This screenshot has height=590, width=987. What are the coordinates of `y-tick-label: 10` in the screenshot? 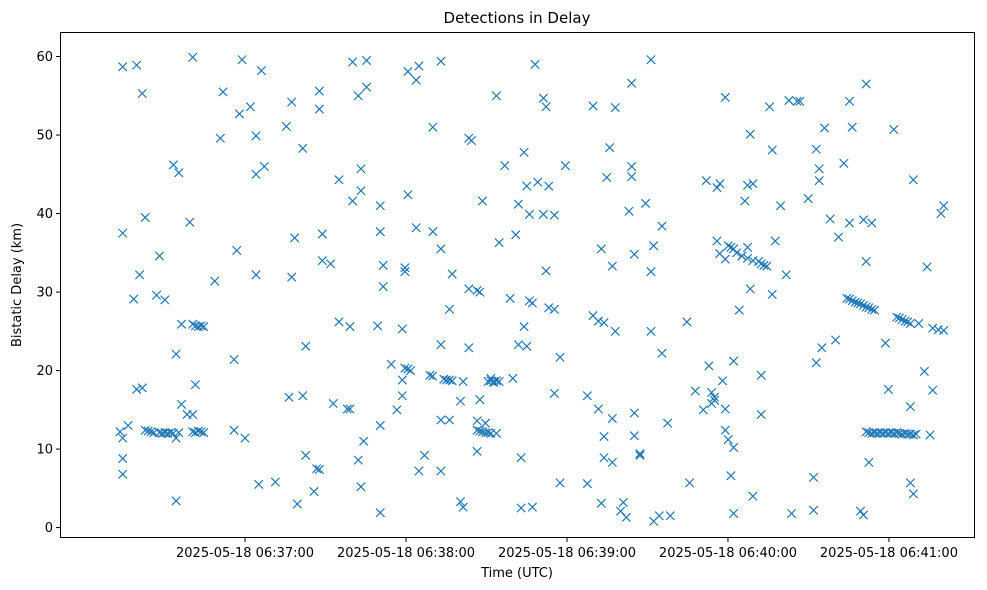 It's located at (44, 450).